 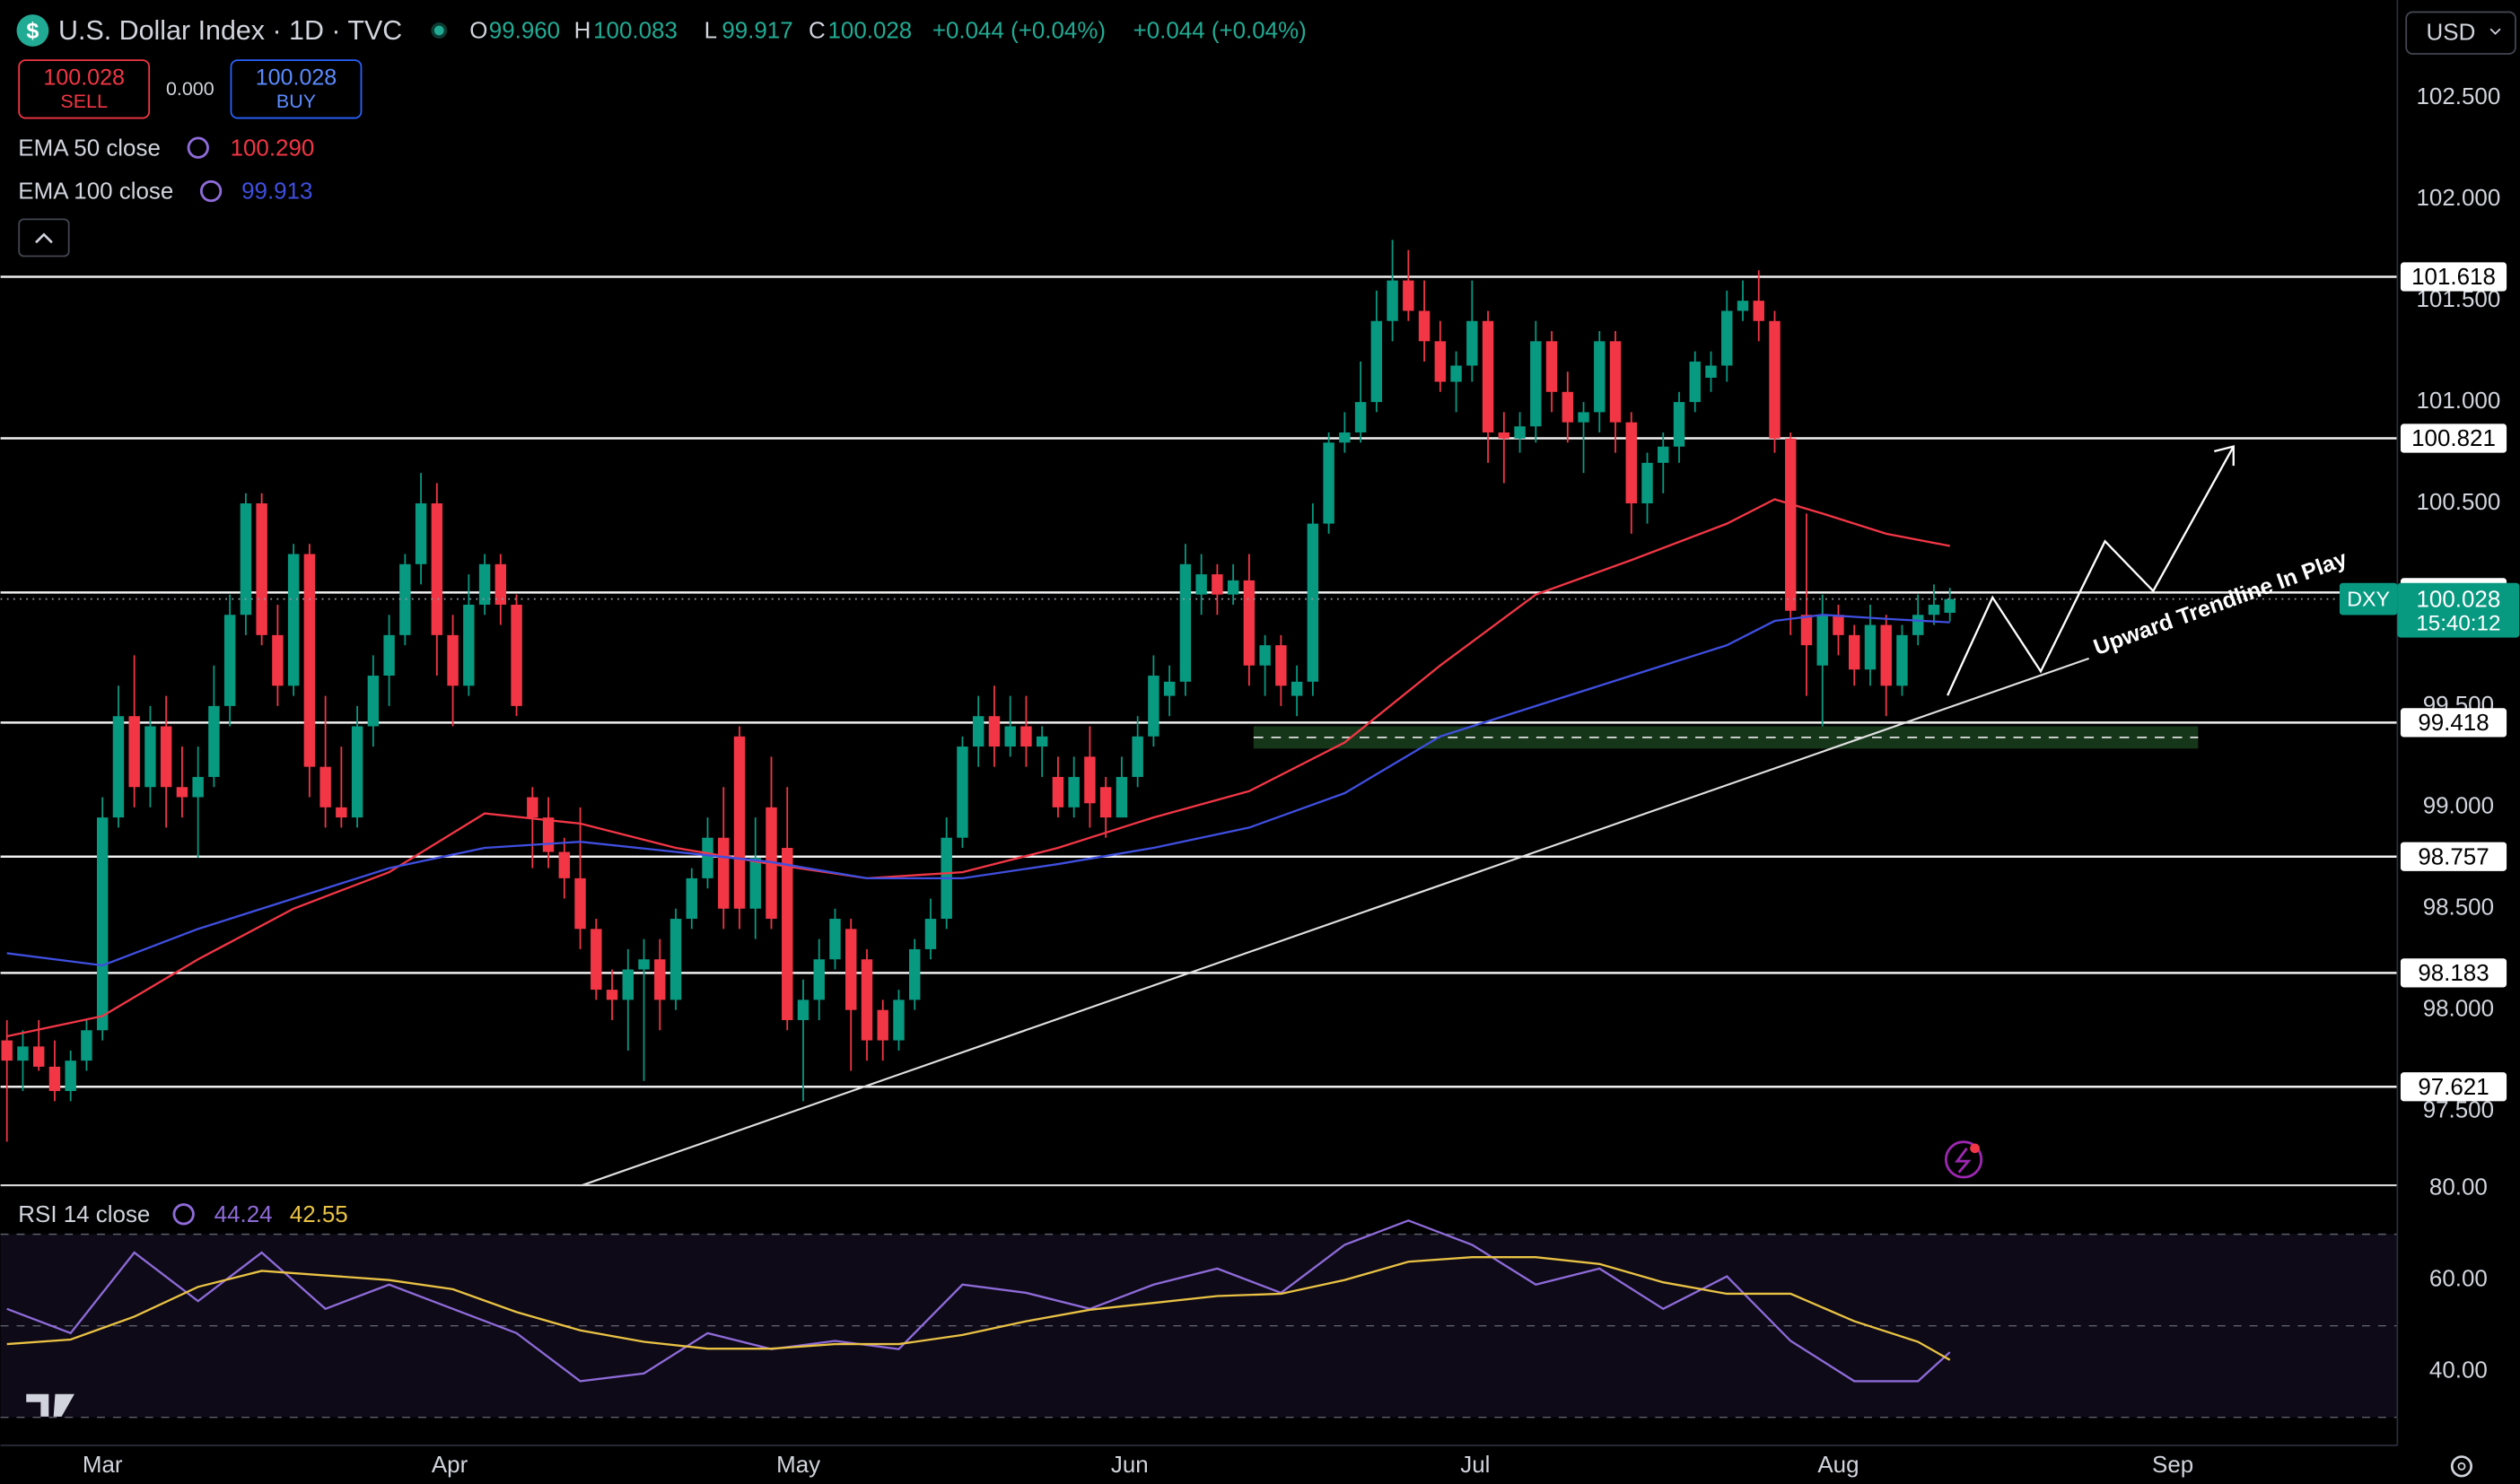 I want to click on rsi-ma-value: 42.55, so click(x=319, y=1215).